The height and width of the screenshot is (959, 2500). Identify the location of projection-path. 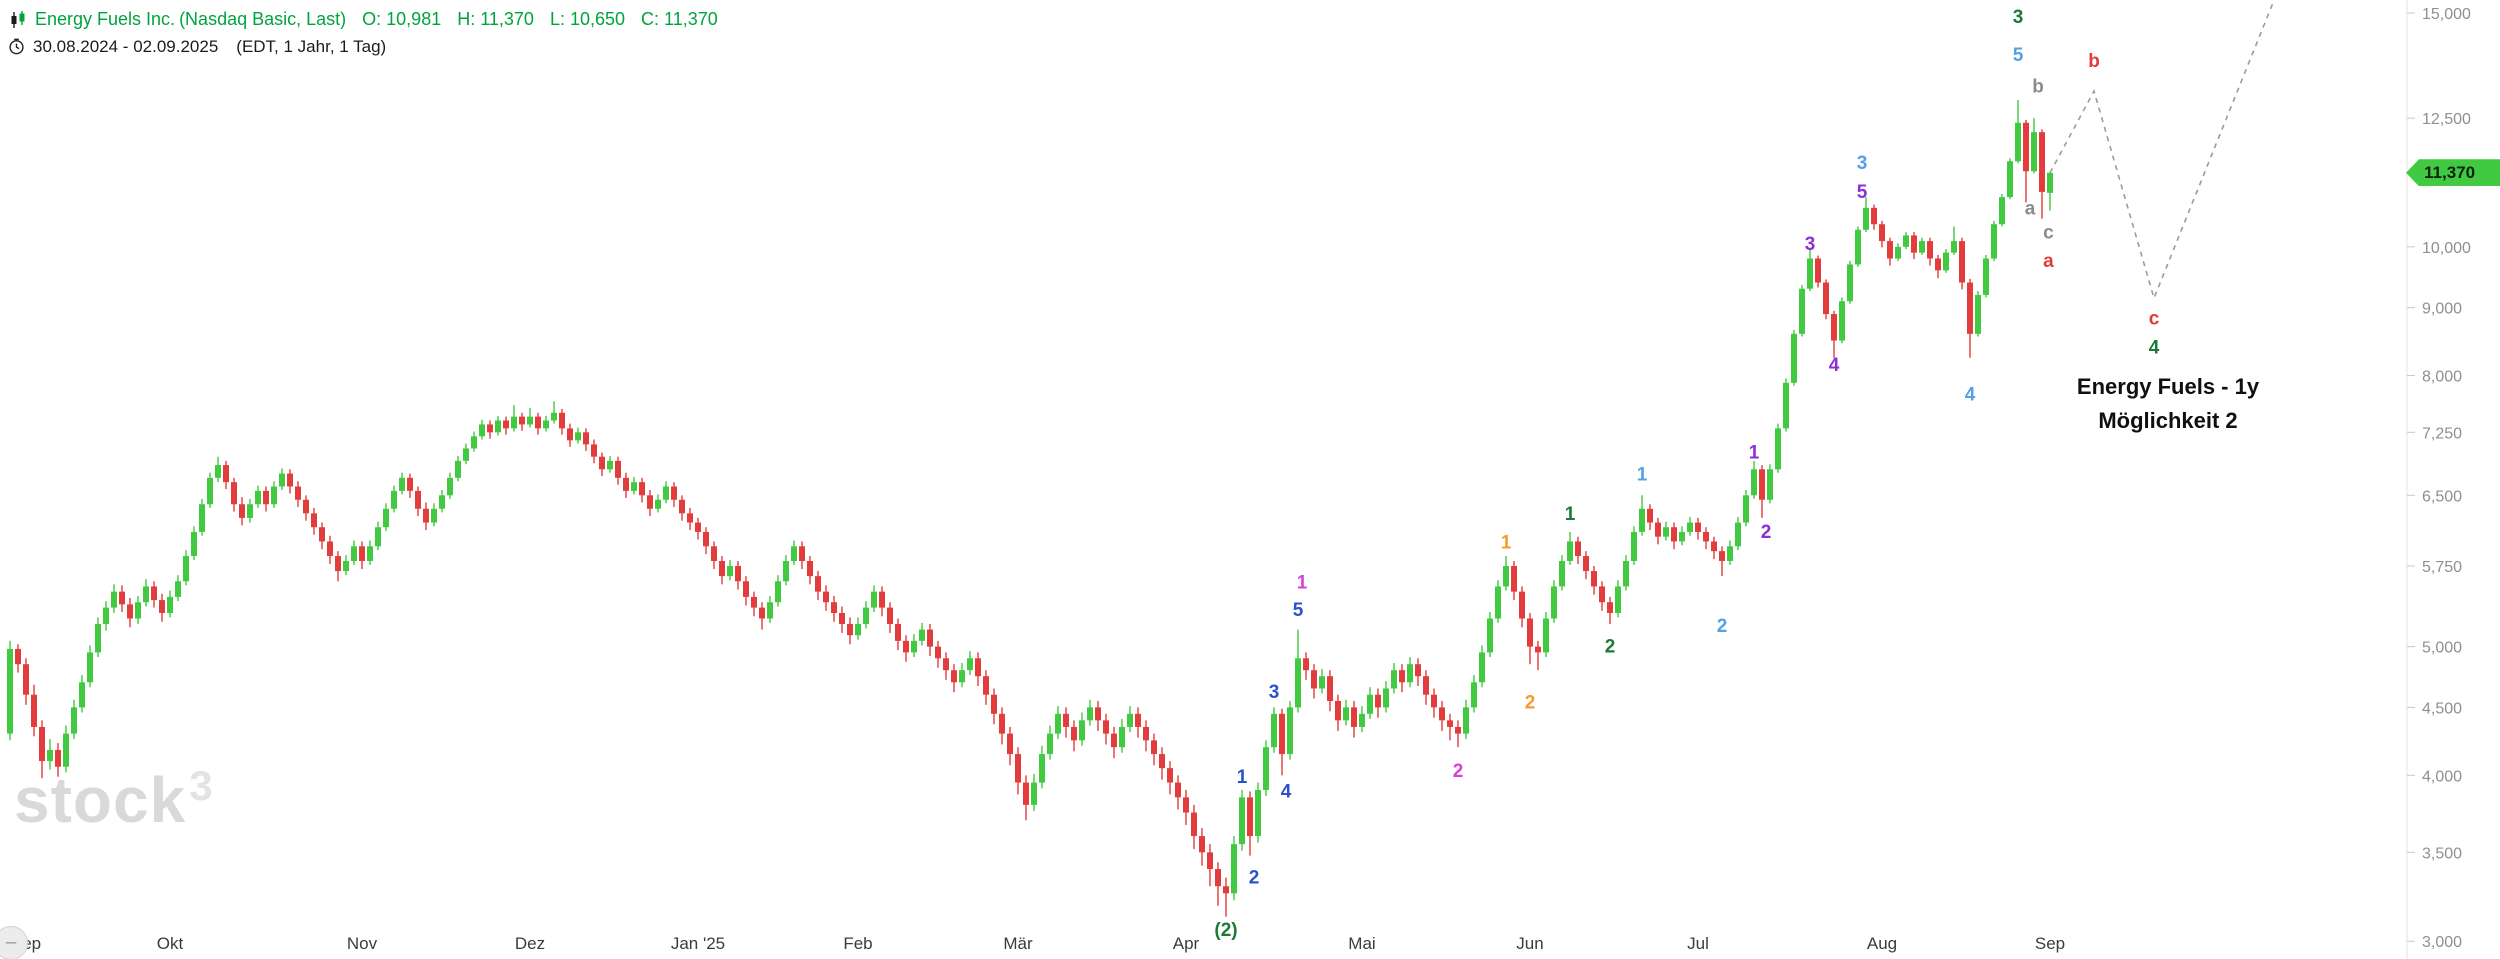
(2163, 150).